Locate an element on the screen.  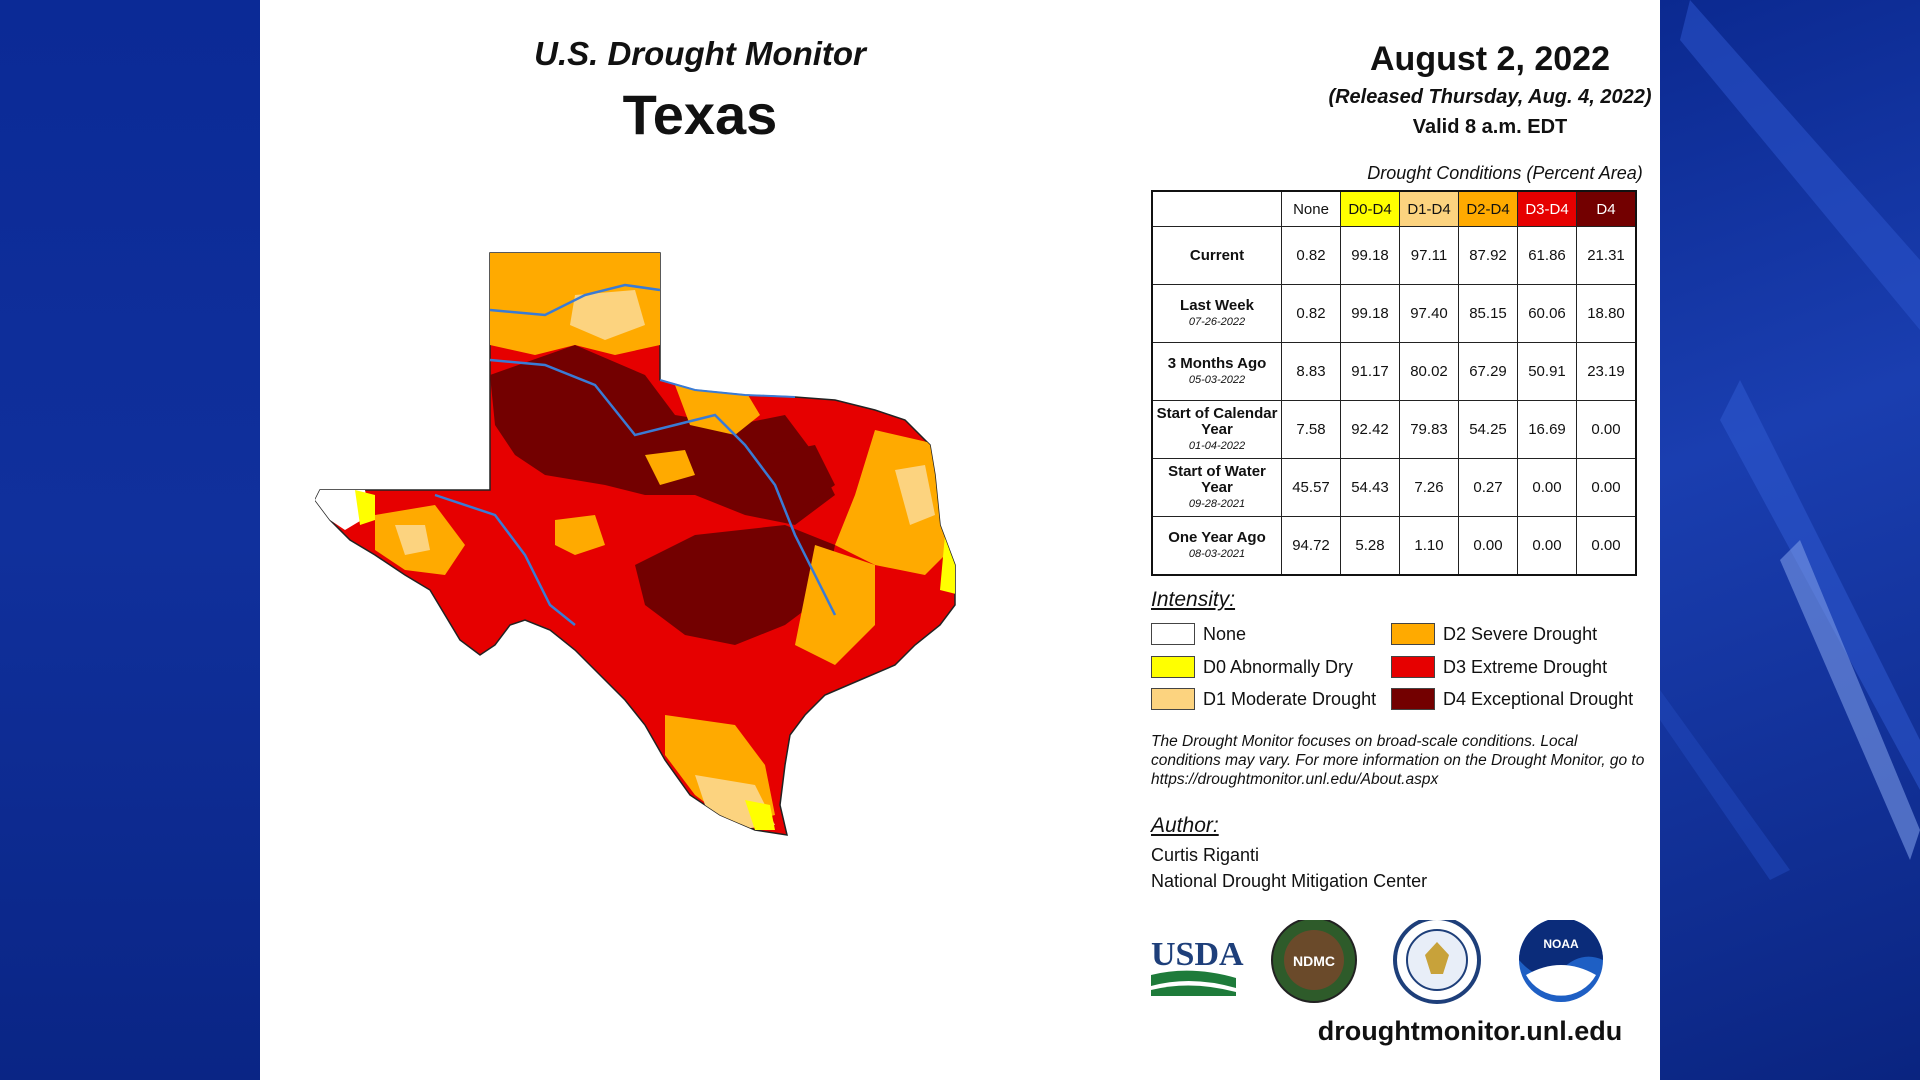
table-cell: 45.57 is located at coordinates (1311, 487).